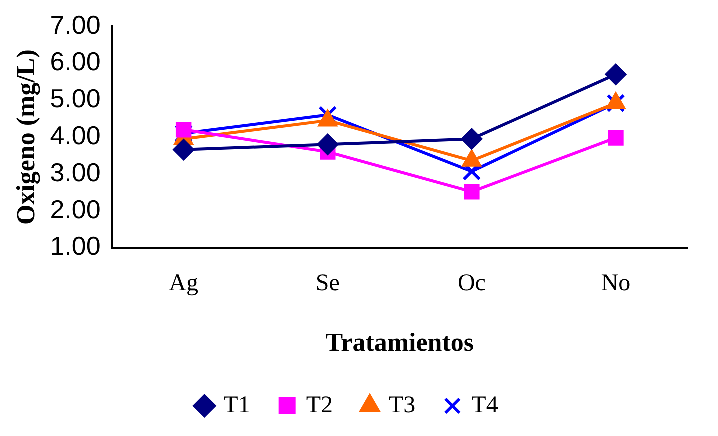 The image size is (718, 436). Describe the element at coordinates (75, 61) in the screenshot. I see `y-tick-label: 6.00` at that location.